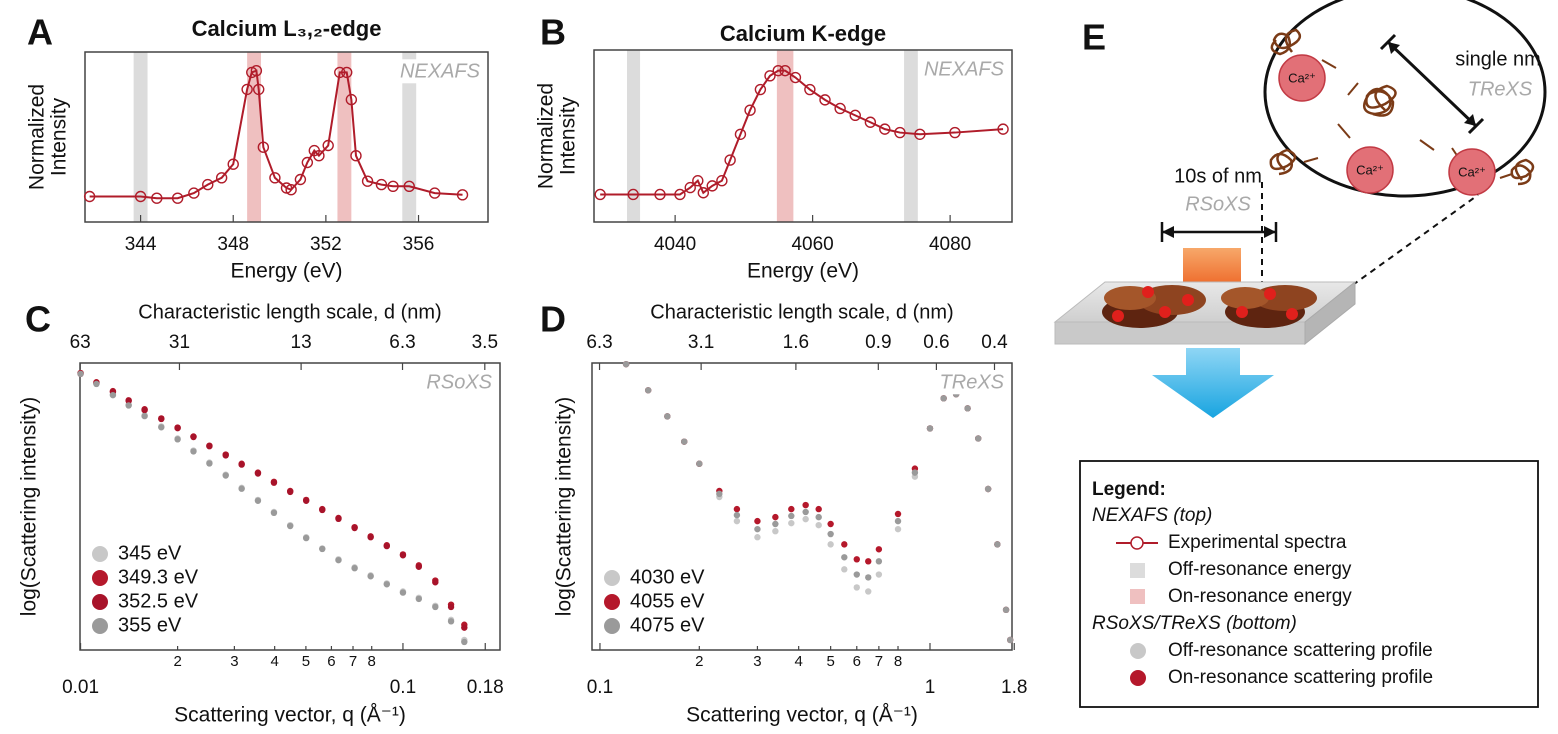  Describe the element at coordinates (1498, 59) in the screenshot. I see `scale-label: single nm` at that location.